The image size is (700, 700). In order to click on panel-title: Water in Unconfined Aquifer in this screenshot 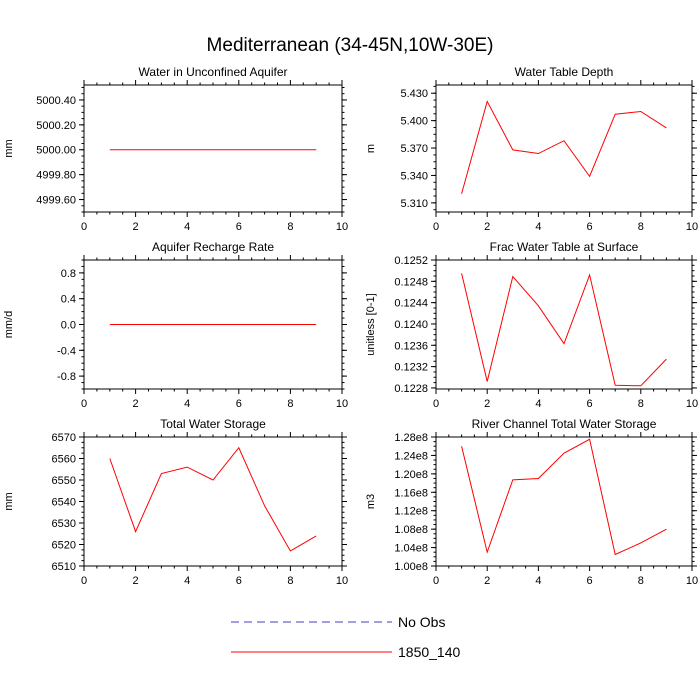, I will do `click(213, 72)`.